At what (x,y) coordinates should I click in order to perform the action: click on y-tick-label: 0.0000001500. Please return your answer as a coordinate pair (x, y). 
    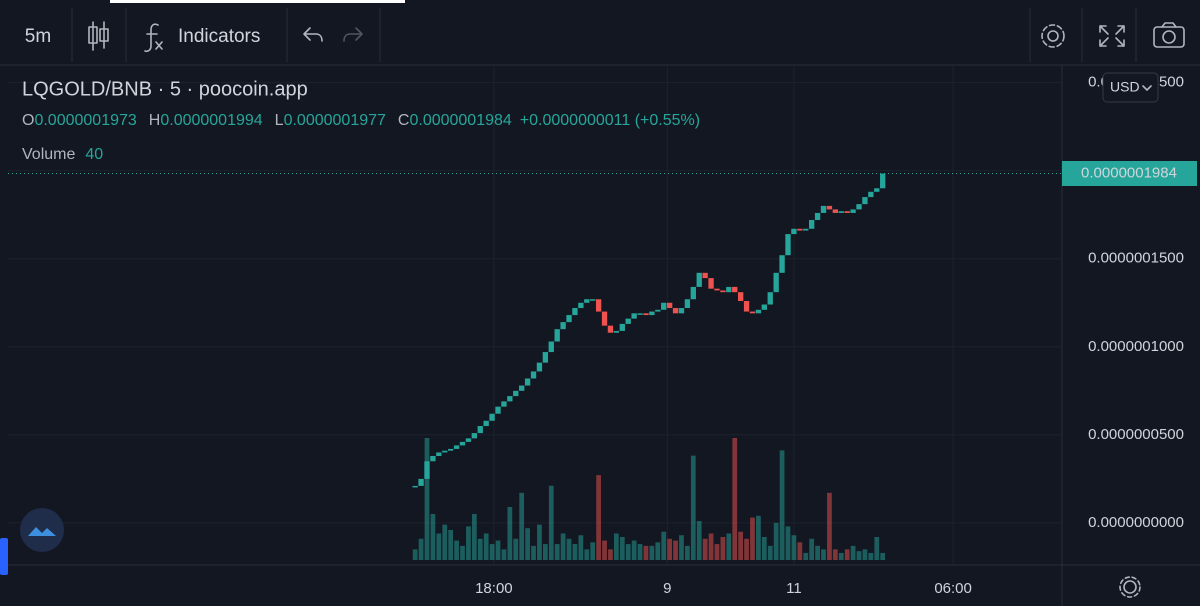
    Looking at the image, I should click on (1136, 258).